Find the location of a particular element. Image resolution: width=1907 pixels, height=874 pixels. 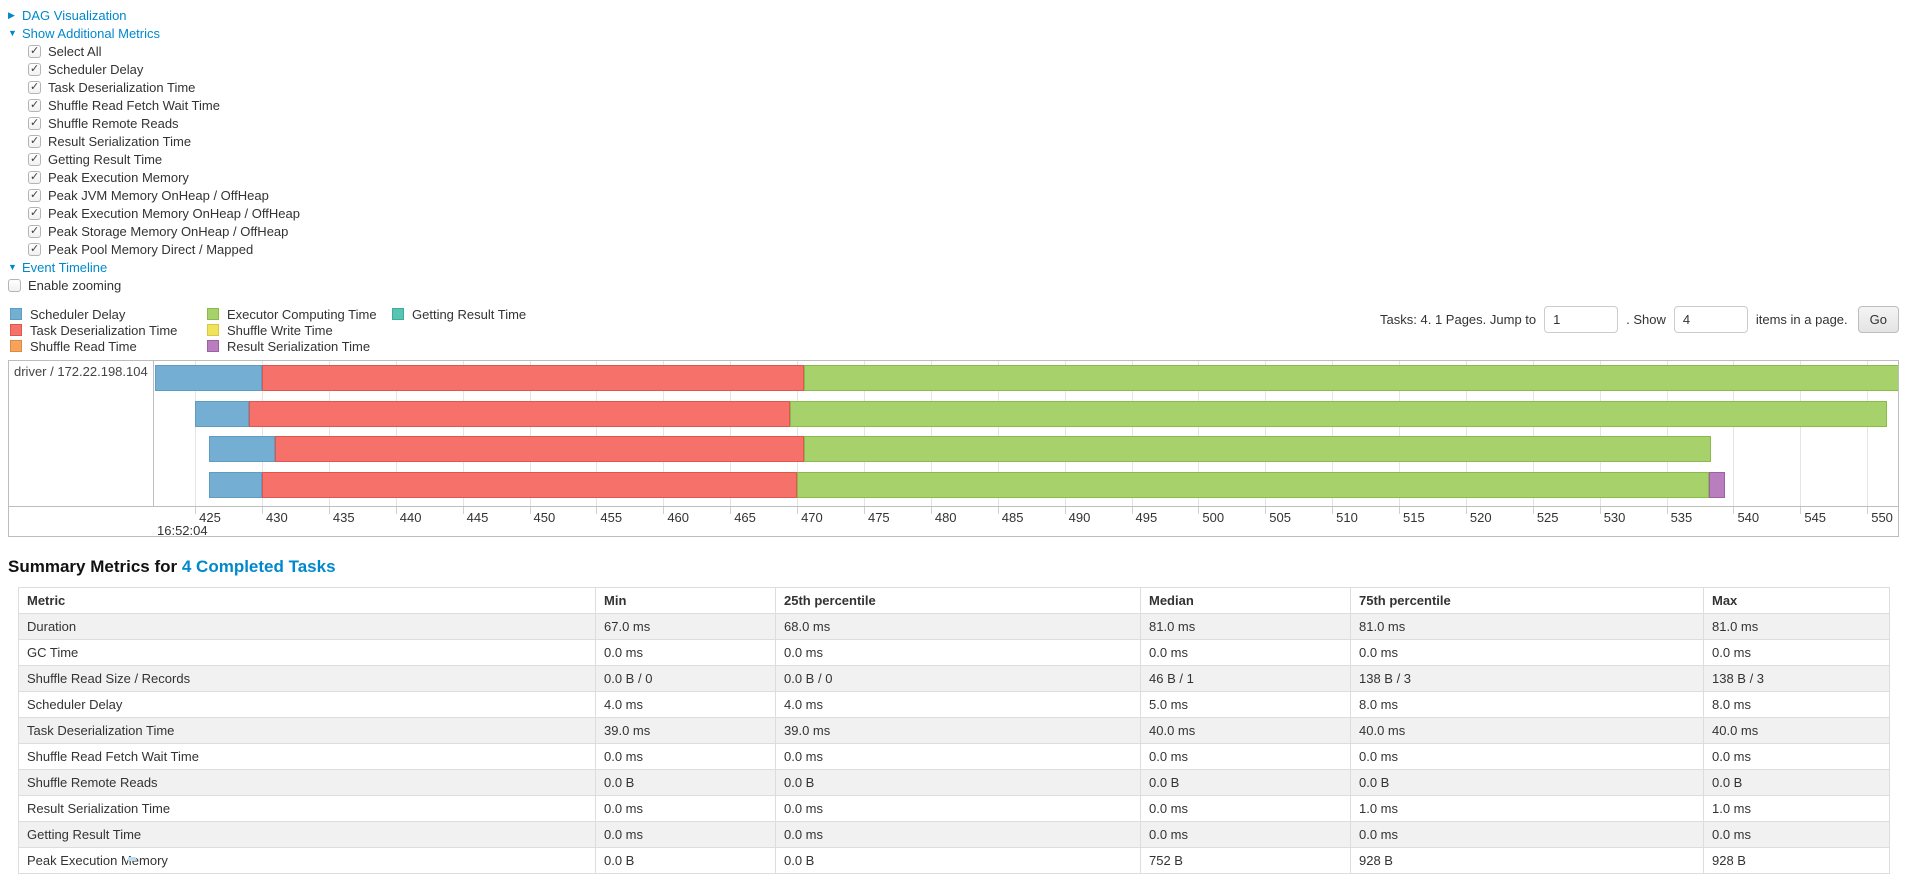

metric-checkbox-row: Peak JVM Memory OnHeap / OffHeap is located at coordinates (963, 195).